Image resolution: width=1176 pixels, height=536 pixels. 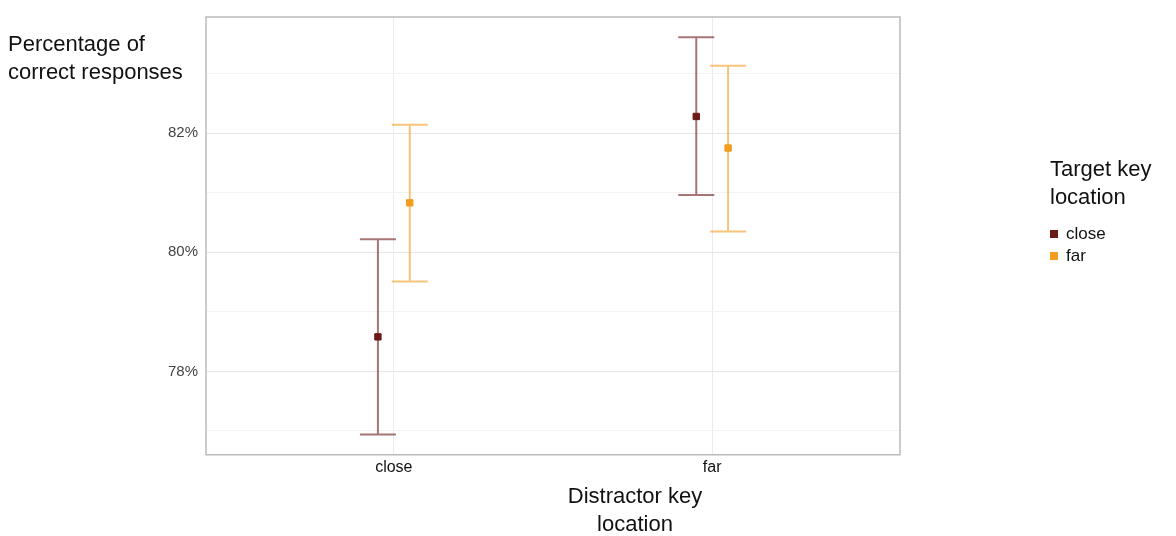 What do you see at coordinates (183, 132) in the screenshot?
I see `y-tick-label: 82%` at bounding box center [183, 132].